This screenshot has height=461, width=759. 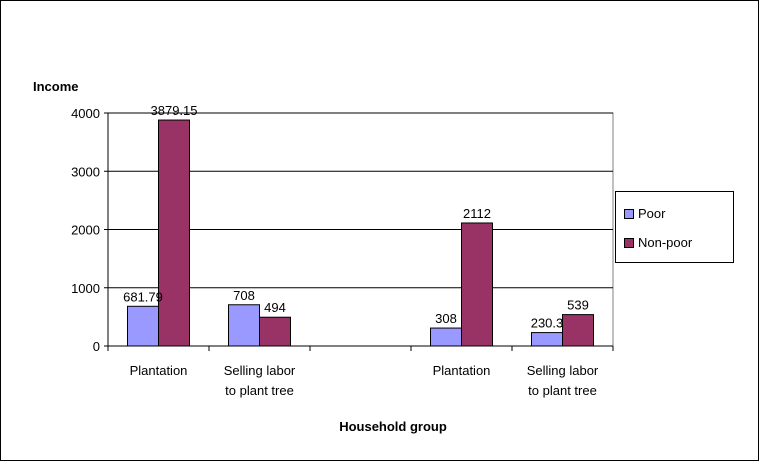 What do you see at coordinates (477, 213) in the screenshot?
I see `data-label: 2112` at bounding box center [477, 213].